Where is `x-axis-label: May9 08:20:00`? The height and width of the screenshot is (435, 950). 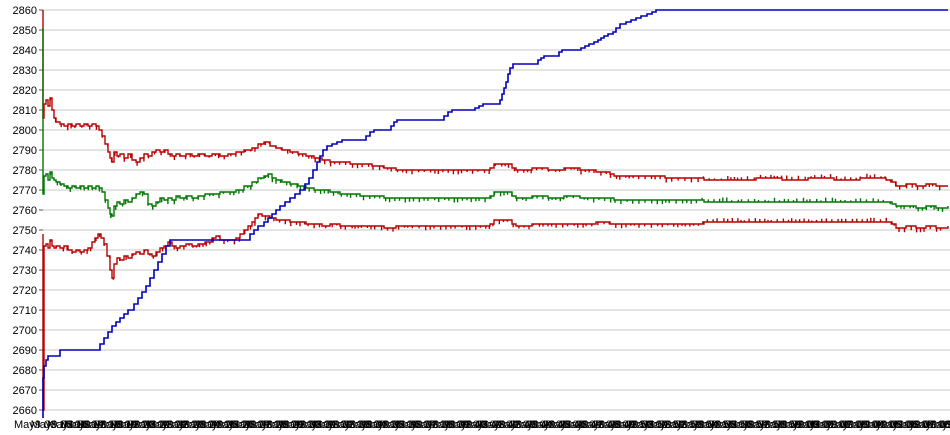
x-axis-label: May9 08:20:00 is located at coordinates (133, 425).